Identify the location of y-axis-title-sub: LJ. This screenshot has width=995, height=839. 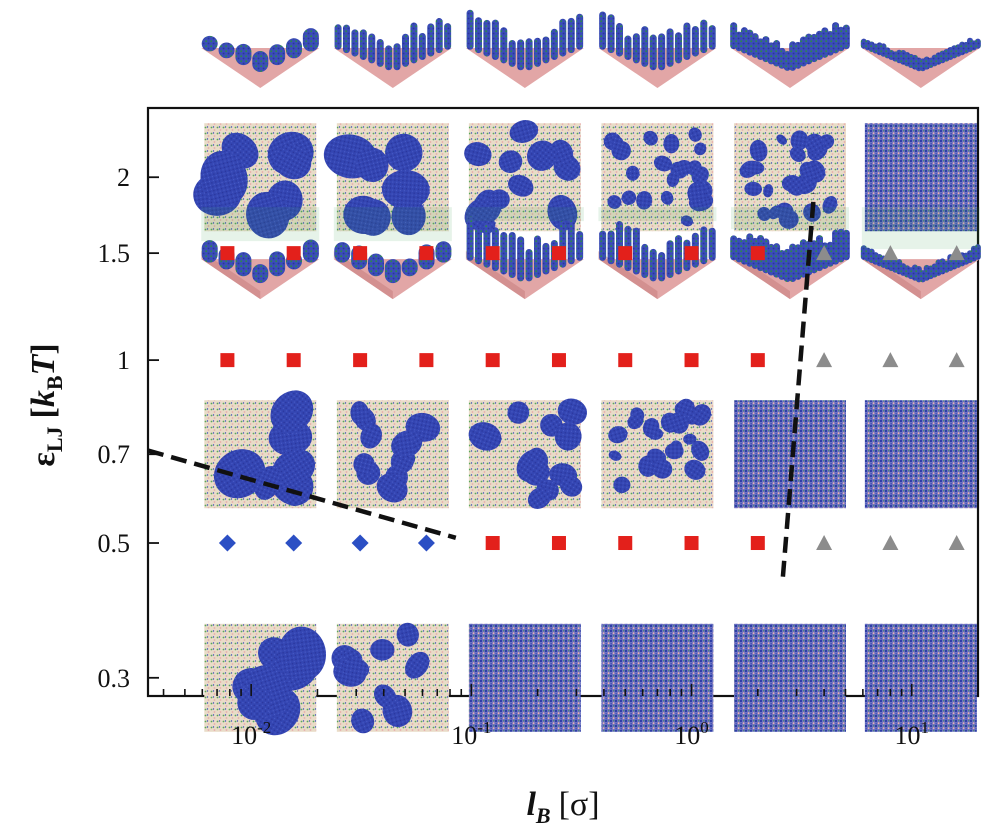
(54, 439).